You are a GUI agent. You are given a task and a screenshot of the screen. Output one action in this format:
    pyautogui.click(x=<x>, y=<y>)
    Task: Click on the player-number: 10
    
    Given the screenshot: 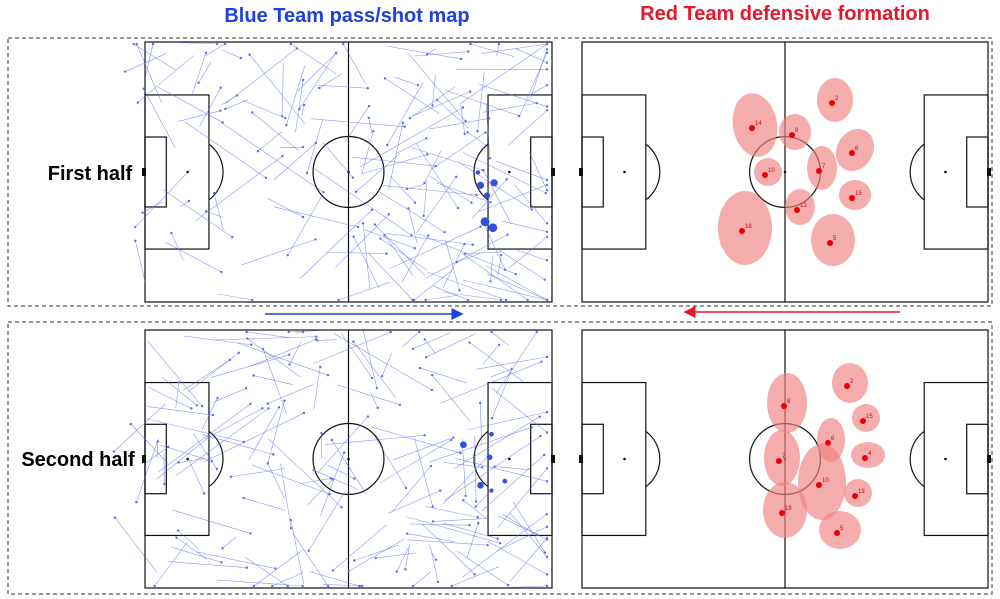 What is the action you would take?
    pyautogui.click(x=771, y=171)
    